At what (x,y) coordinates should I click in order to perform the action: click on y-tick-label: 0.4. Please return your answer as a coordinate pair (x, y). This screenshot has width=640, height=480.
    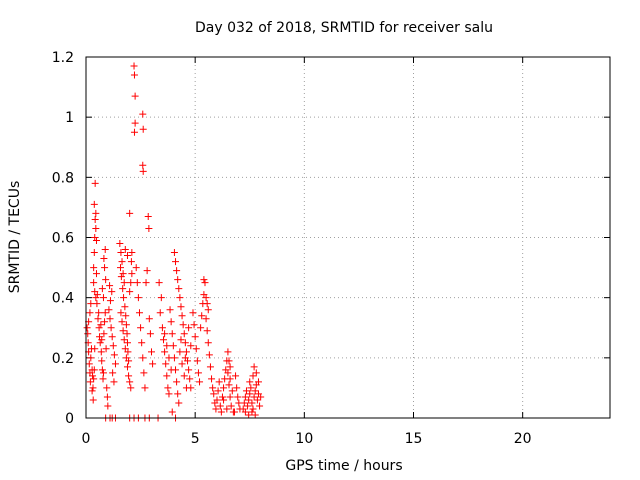
    Looking at the image, I should click on (63, 299).